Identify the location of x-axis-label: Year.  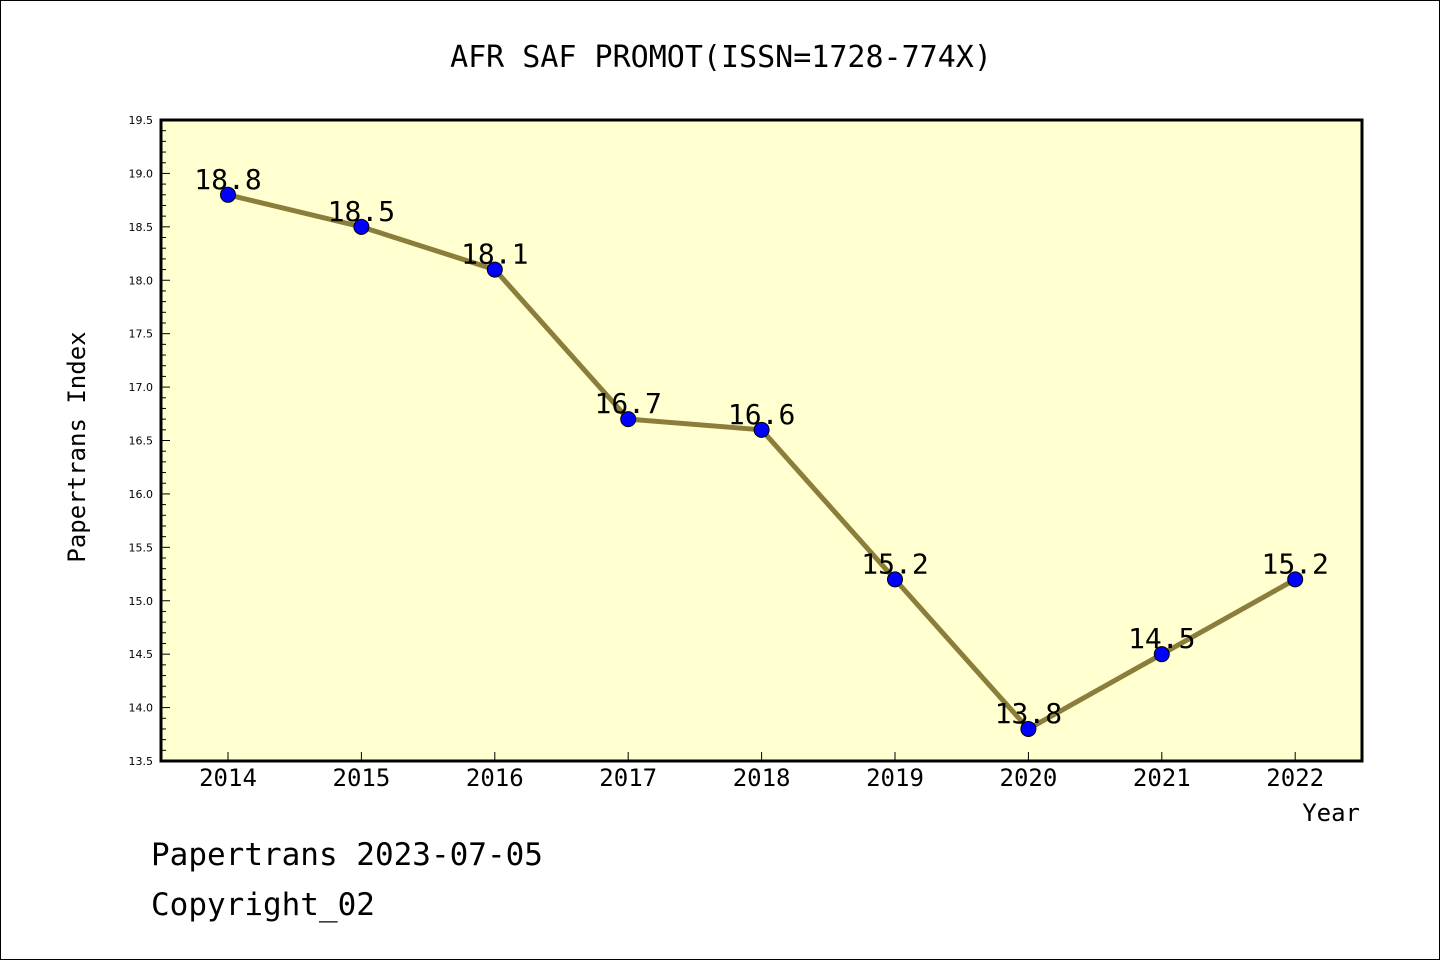
(1331, 813).